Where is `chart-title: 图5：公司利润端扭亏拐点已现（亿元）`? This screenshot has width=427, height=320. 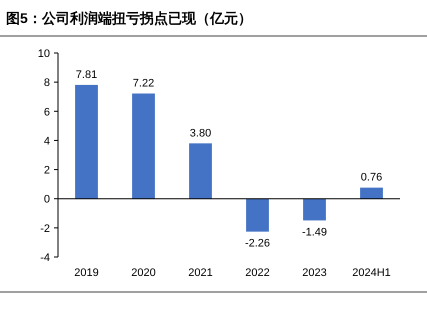
chart-title: 图5：公司利润端扭亏拐点已现（亿元） is located at coordinates (129, 18).